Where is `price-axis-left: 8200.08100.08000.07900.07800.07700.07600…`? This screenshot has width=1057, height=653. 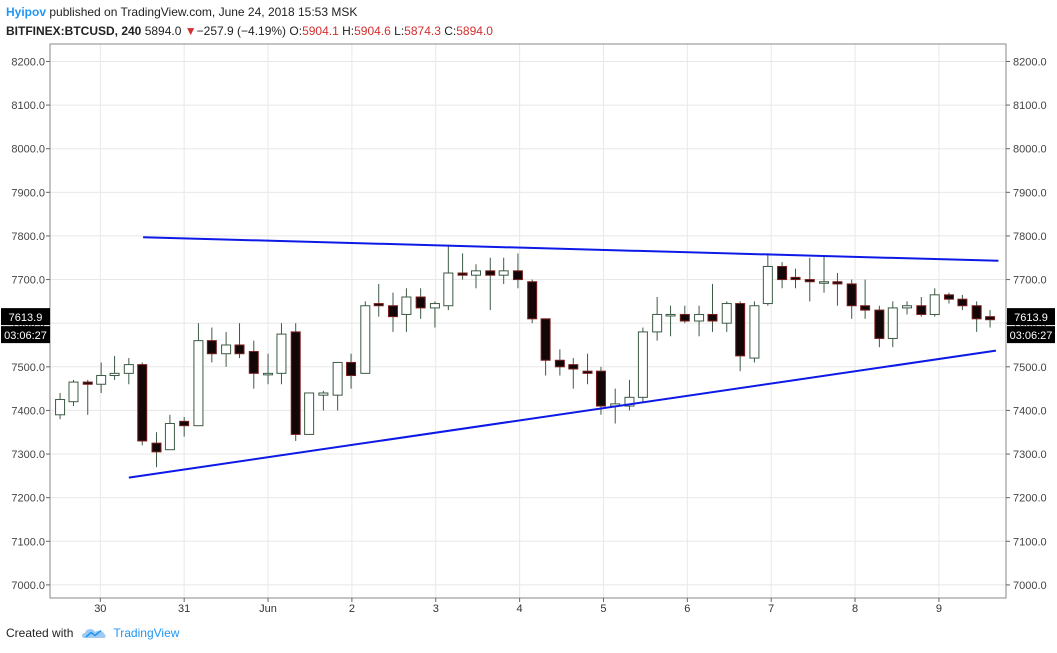 price-axis-left: 8200.08100.08000.07900.07800.07700.07600… is located at coordinates (30, 324).